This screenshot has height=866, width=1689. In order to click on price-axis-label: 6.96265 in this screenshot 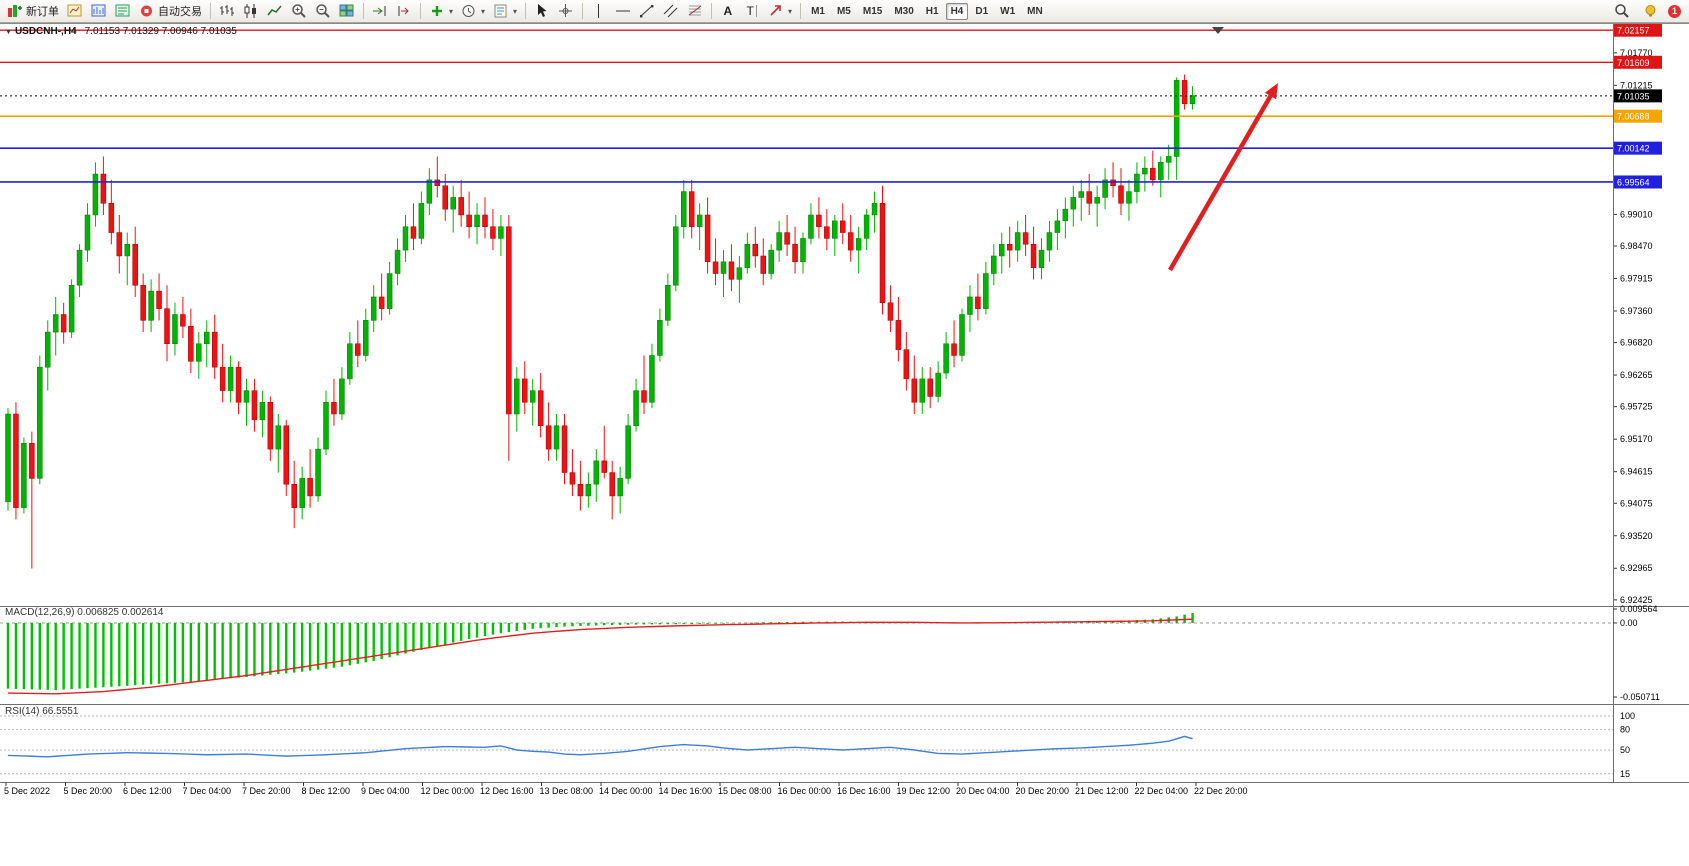, I will do `click(1636, 375)`.